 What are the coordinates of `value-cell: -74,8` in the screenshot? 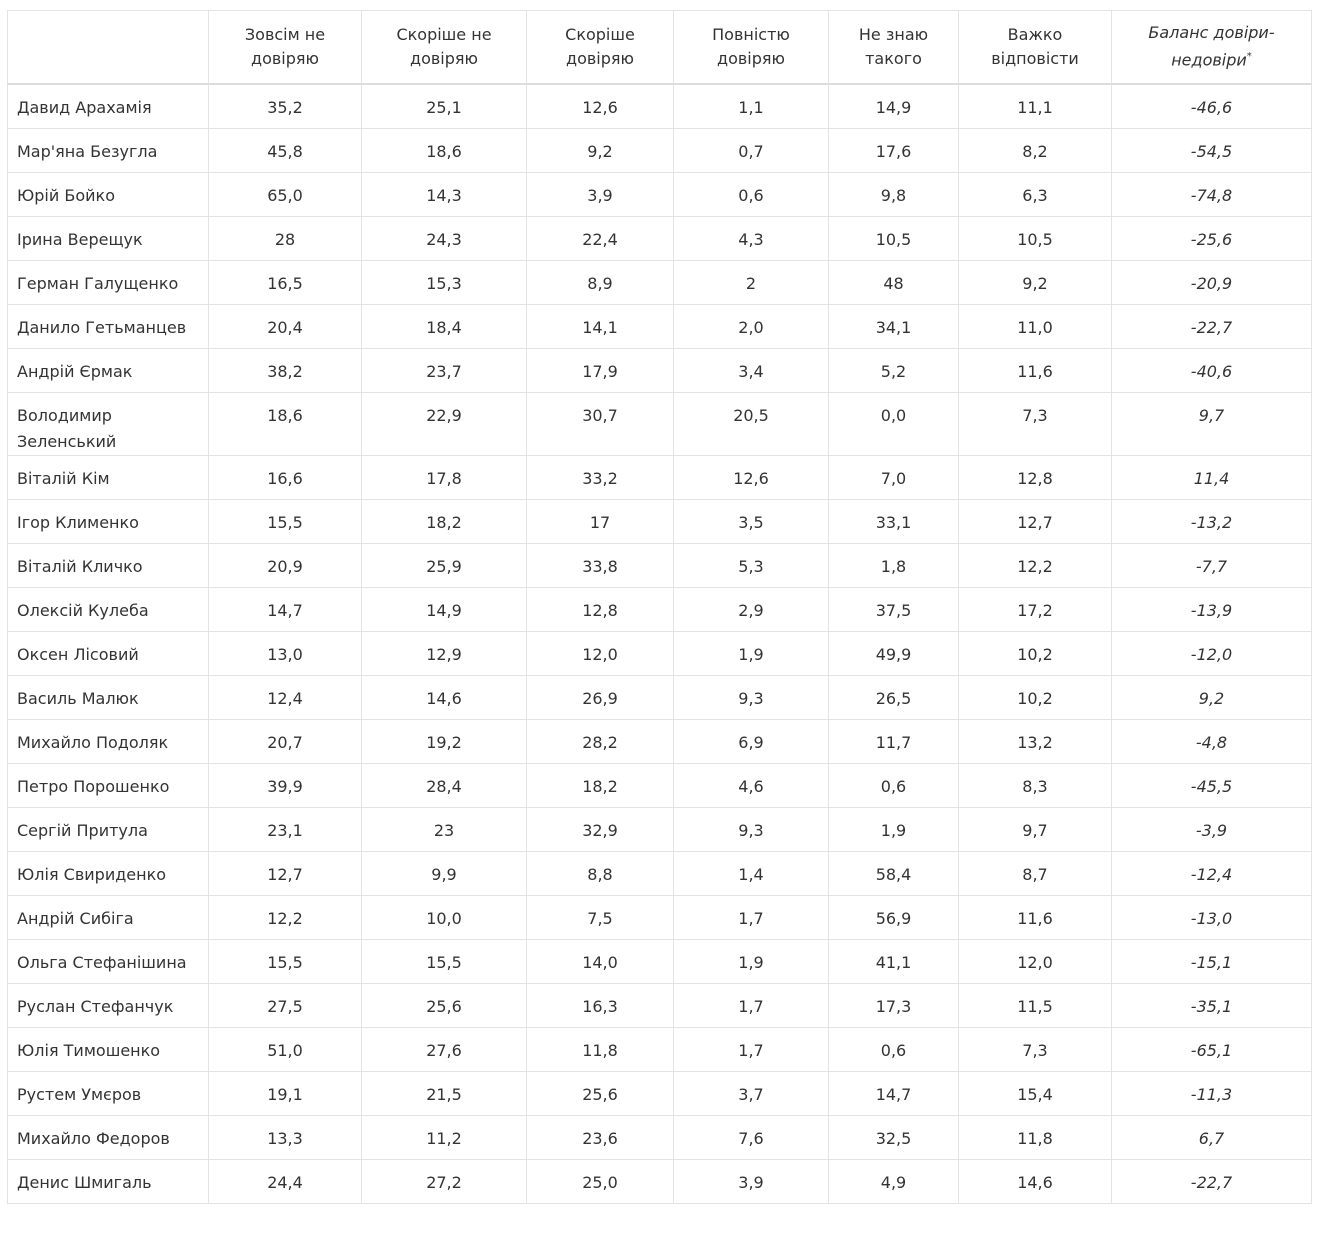 It's located at (1211, 194).